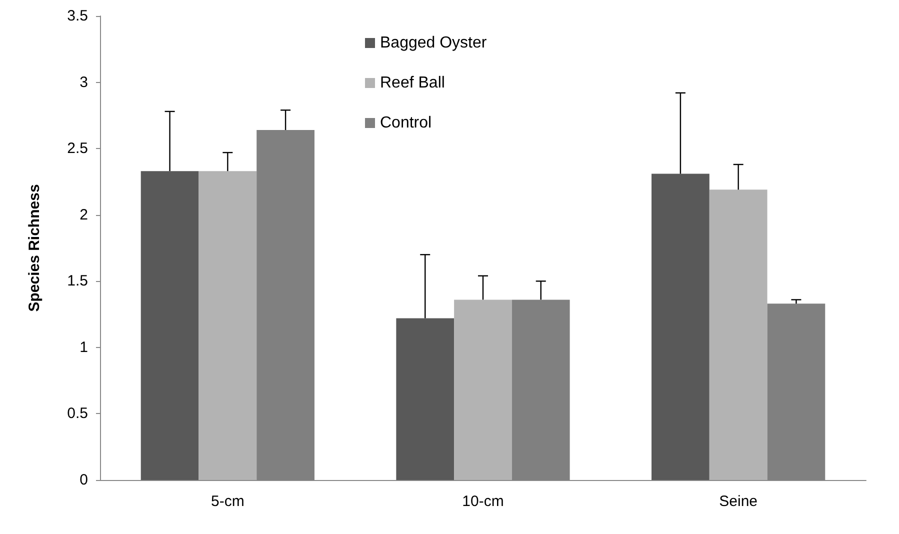  Describe the element at coordinates (434, 43) in the screenshot. I see `legend-label: Bagged Oyster` at that location.